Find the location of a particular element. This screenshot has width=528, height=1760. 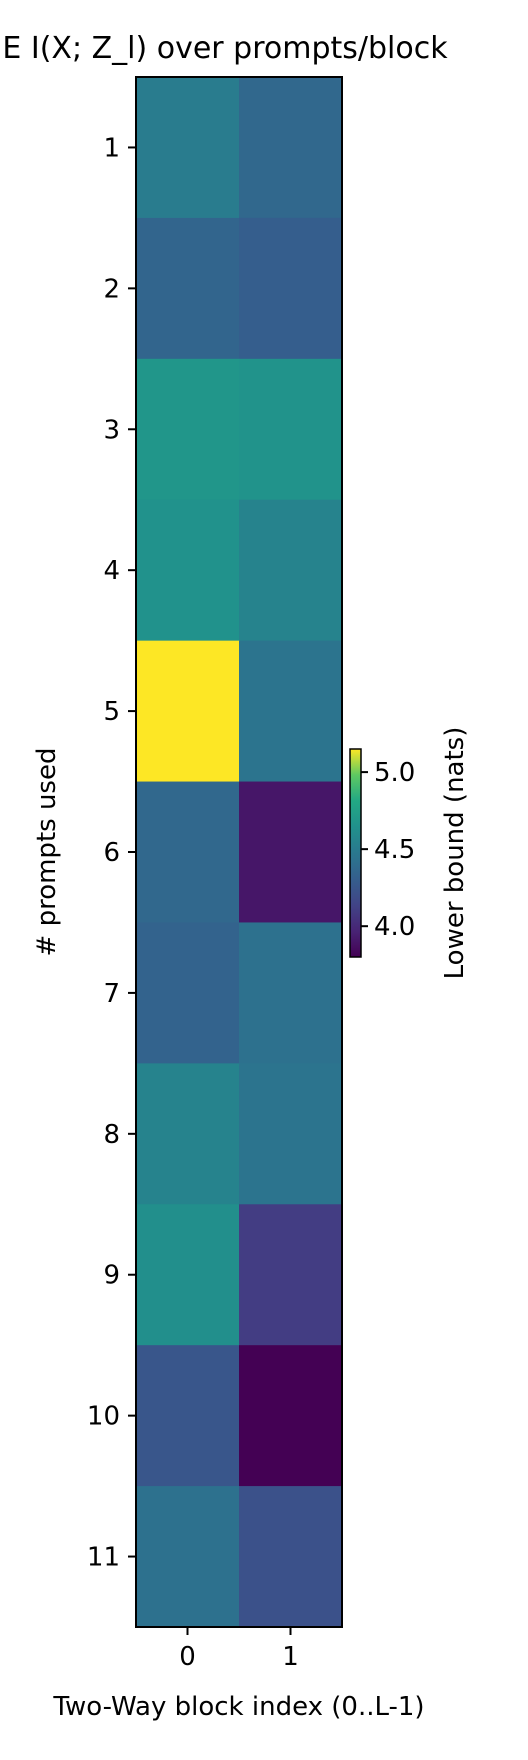

y-axis: 1 2 3 4 5 6 7 8 9 10 11 is located at coordinates (111, 853).